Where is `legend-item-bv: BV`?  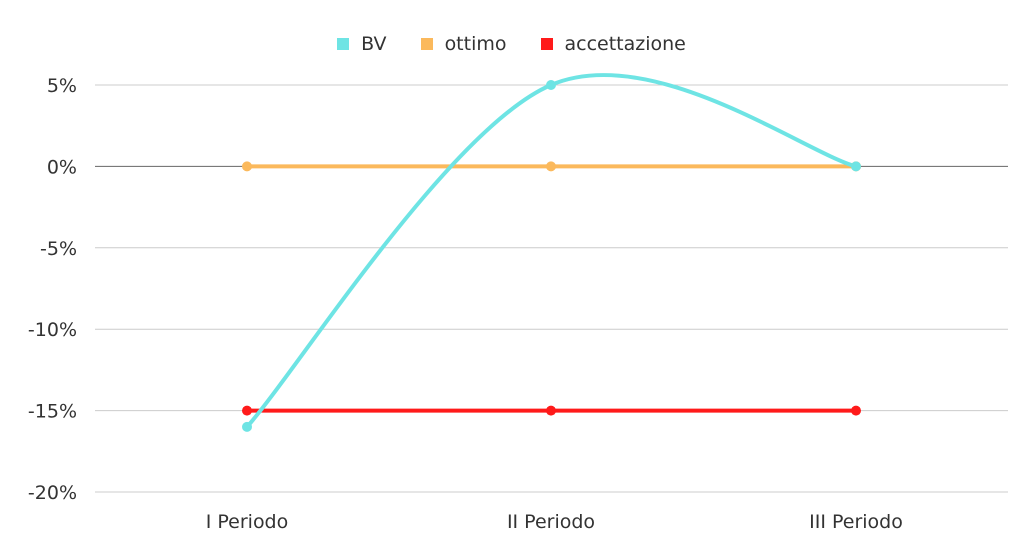
legend-item-bv: BV is located at coordinates (362, 44).